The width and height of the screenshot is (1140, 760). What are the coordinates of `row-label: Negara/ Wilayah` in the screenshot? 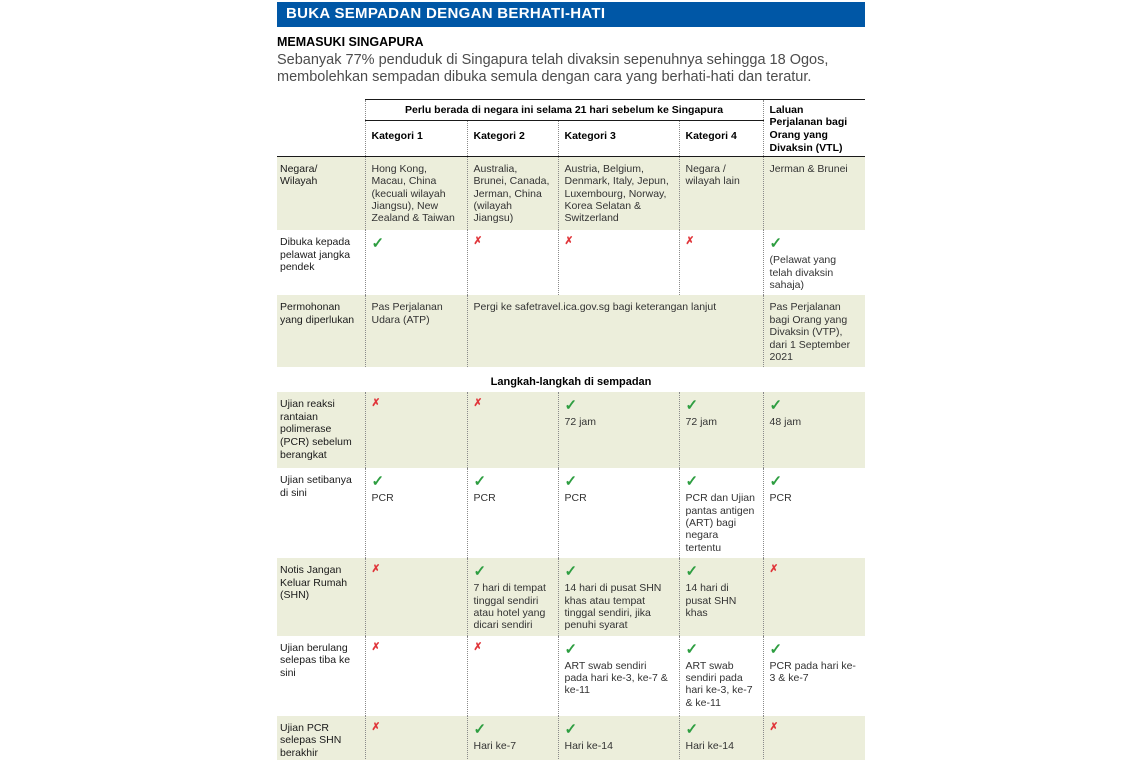 It's located at (321, 193).